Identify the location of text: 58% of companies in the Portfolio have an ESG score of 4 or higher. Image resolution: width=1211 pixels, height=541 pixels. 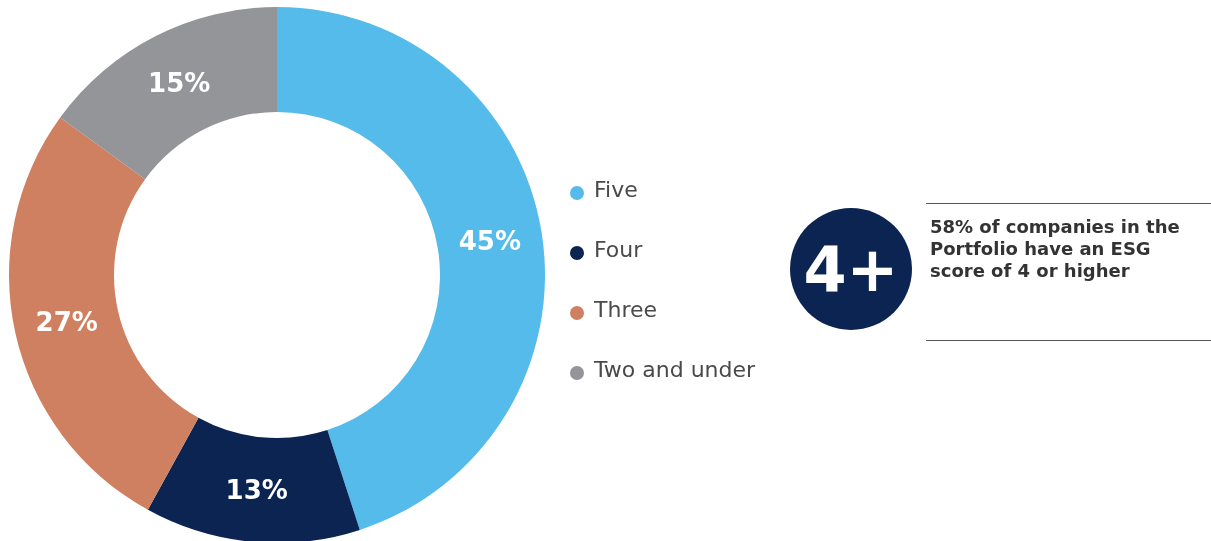
(1055, 249).